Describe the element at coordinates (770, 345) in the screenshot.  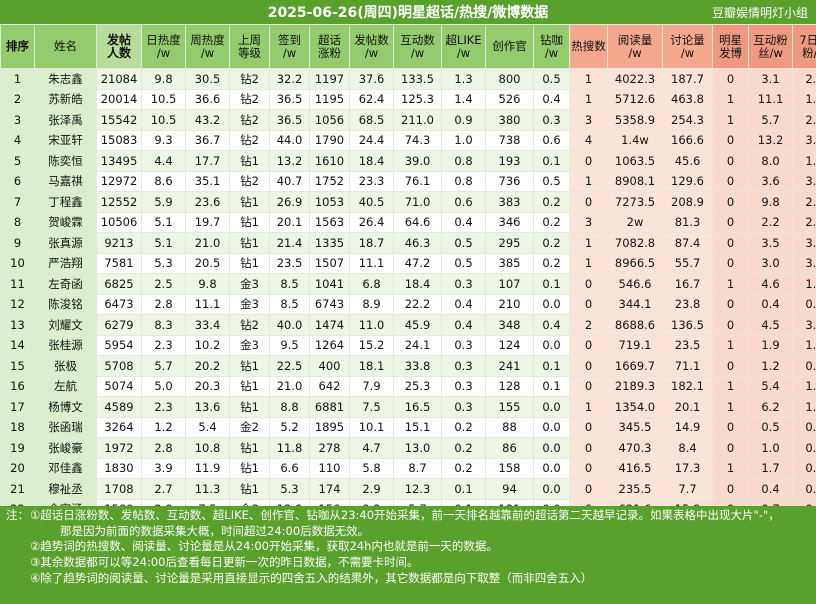
I see `cell-interaction-fans: 1.9` at that location.